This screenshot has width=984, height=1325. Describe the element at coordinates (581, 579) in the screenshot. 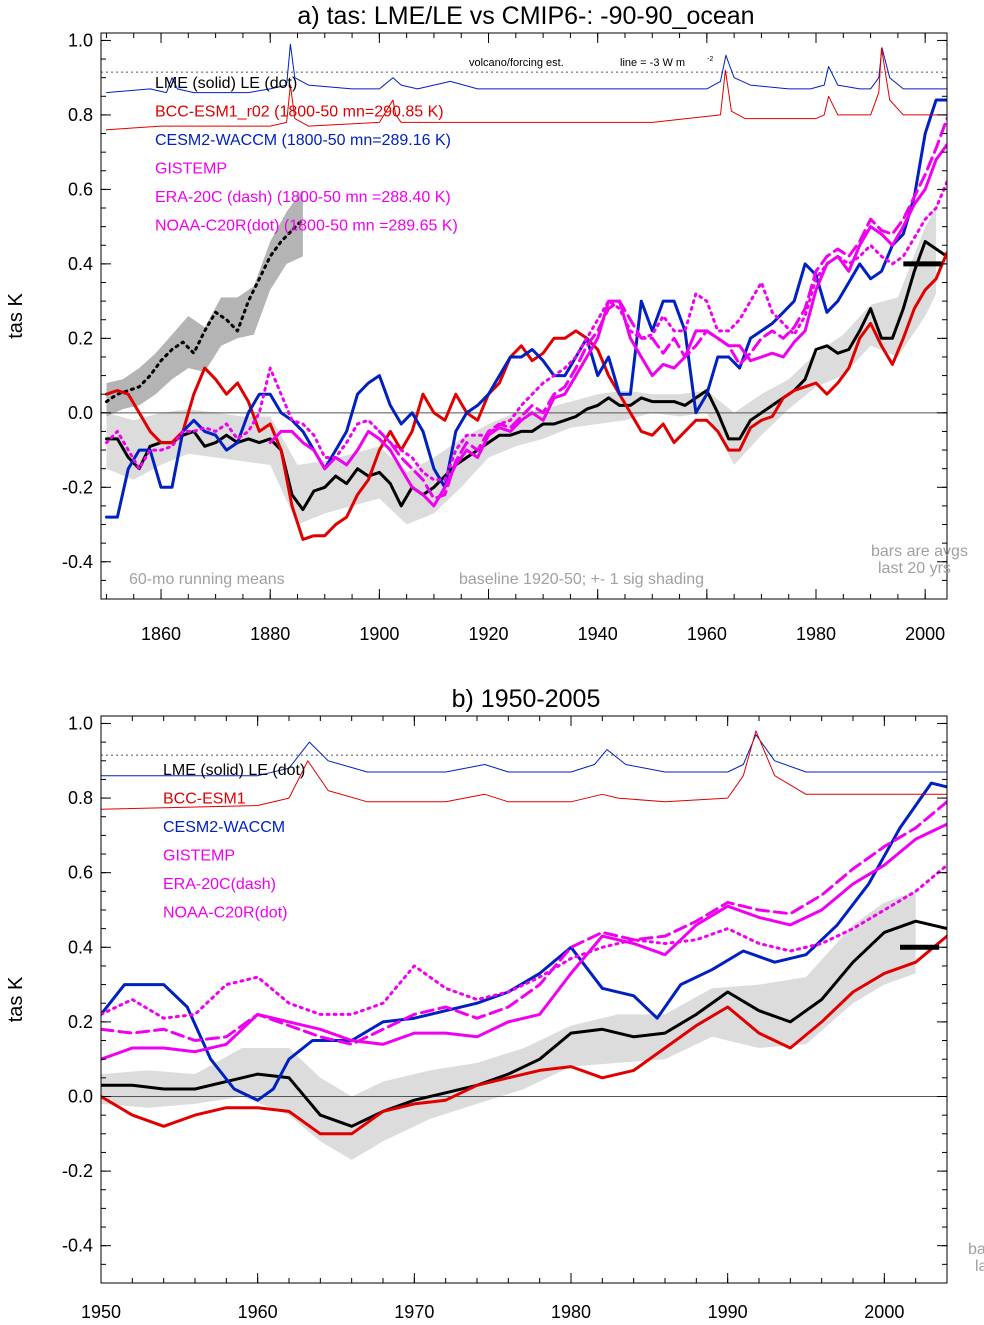

I see `annotation-baseline: baseline 1920-50; +- 1 sig shading` at that location.